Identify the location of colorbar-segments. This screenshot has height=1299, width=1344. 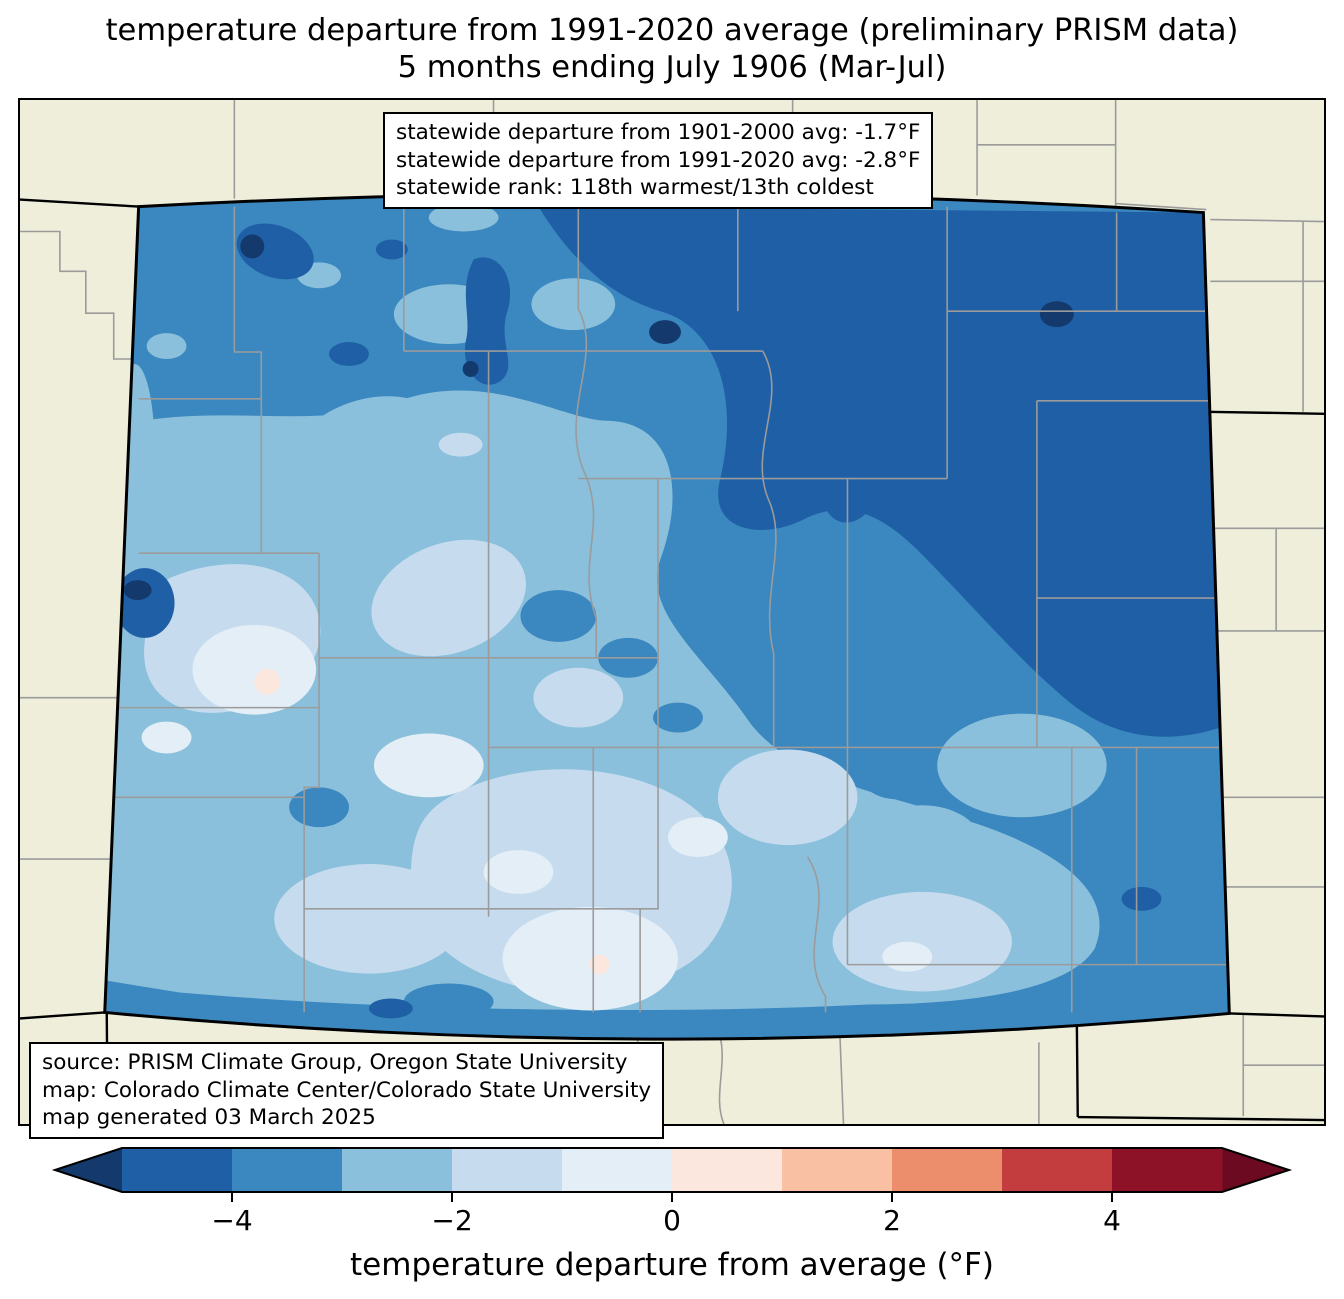
(672, 1170).